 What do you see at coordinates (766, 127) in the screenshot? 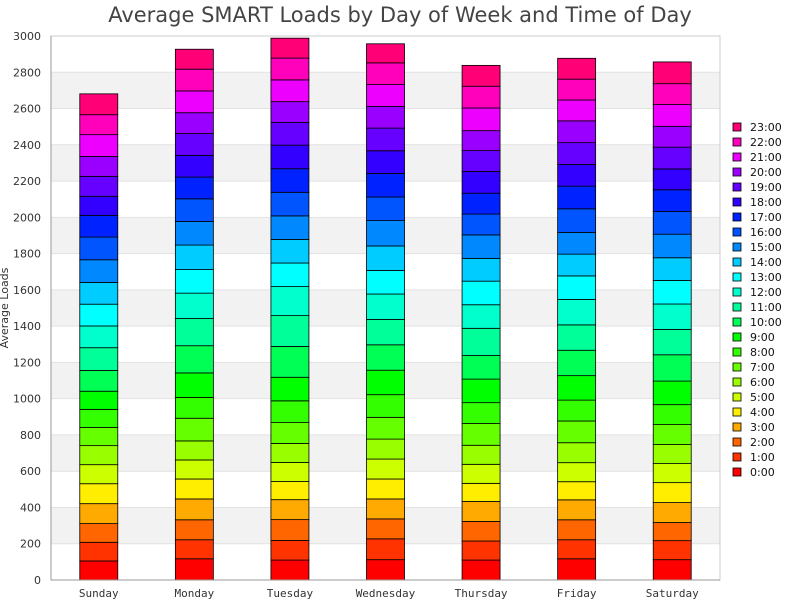
I see `legend-label: 23:00` at bounding box center [766, 127].